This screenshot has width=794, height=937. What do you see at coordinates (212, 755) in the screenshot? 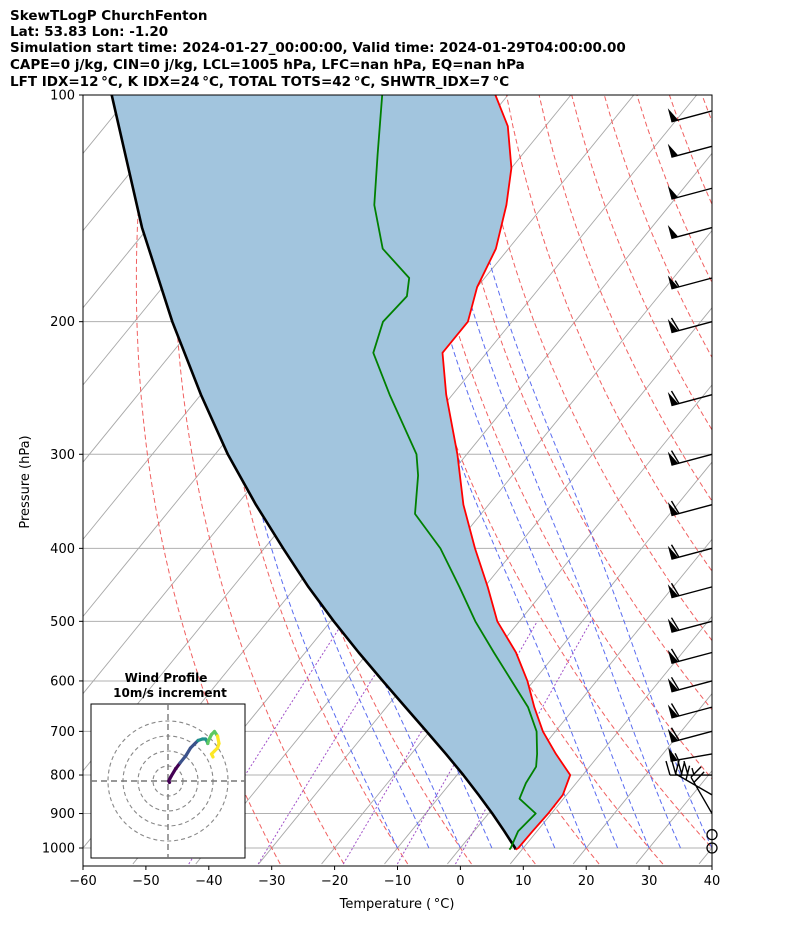
I see `hodograph-segment` at bounding box center [212, 755].